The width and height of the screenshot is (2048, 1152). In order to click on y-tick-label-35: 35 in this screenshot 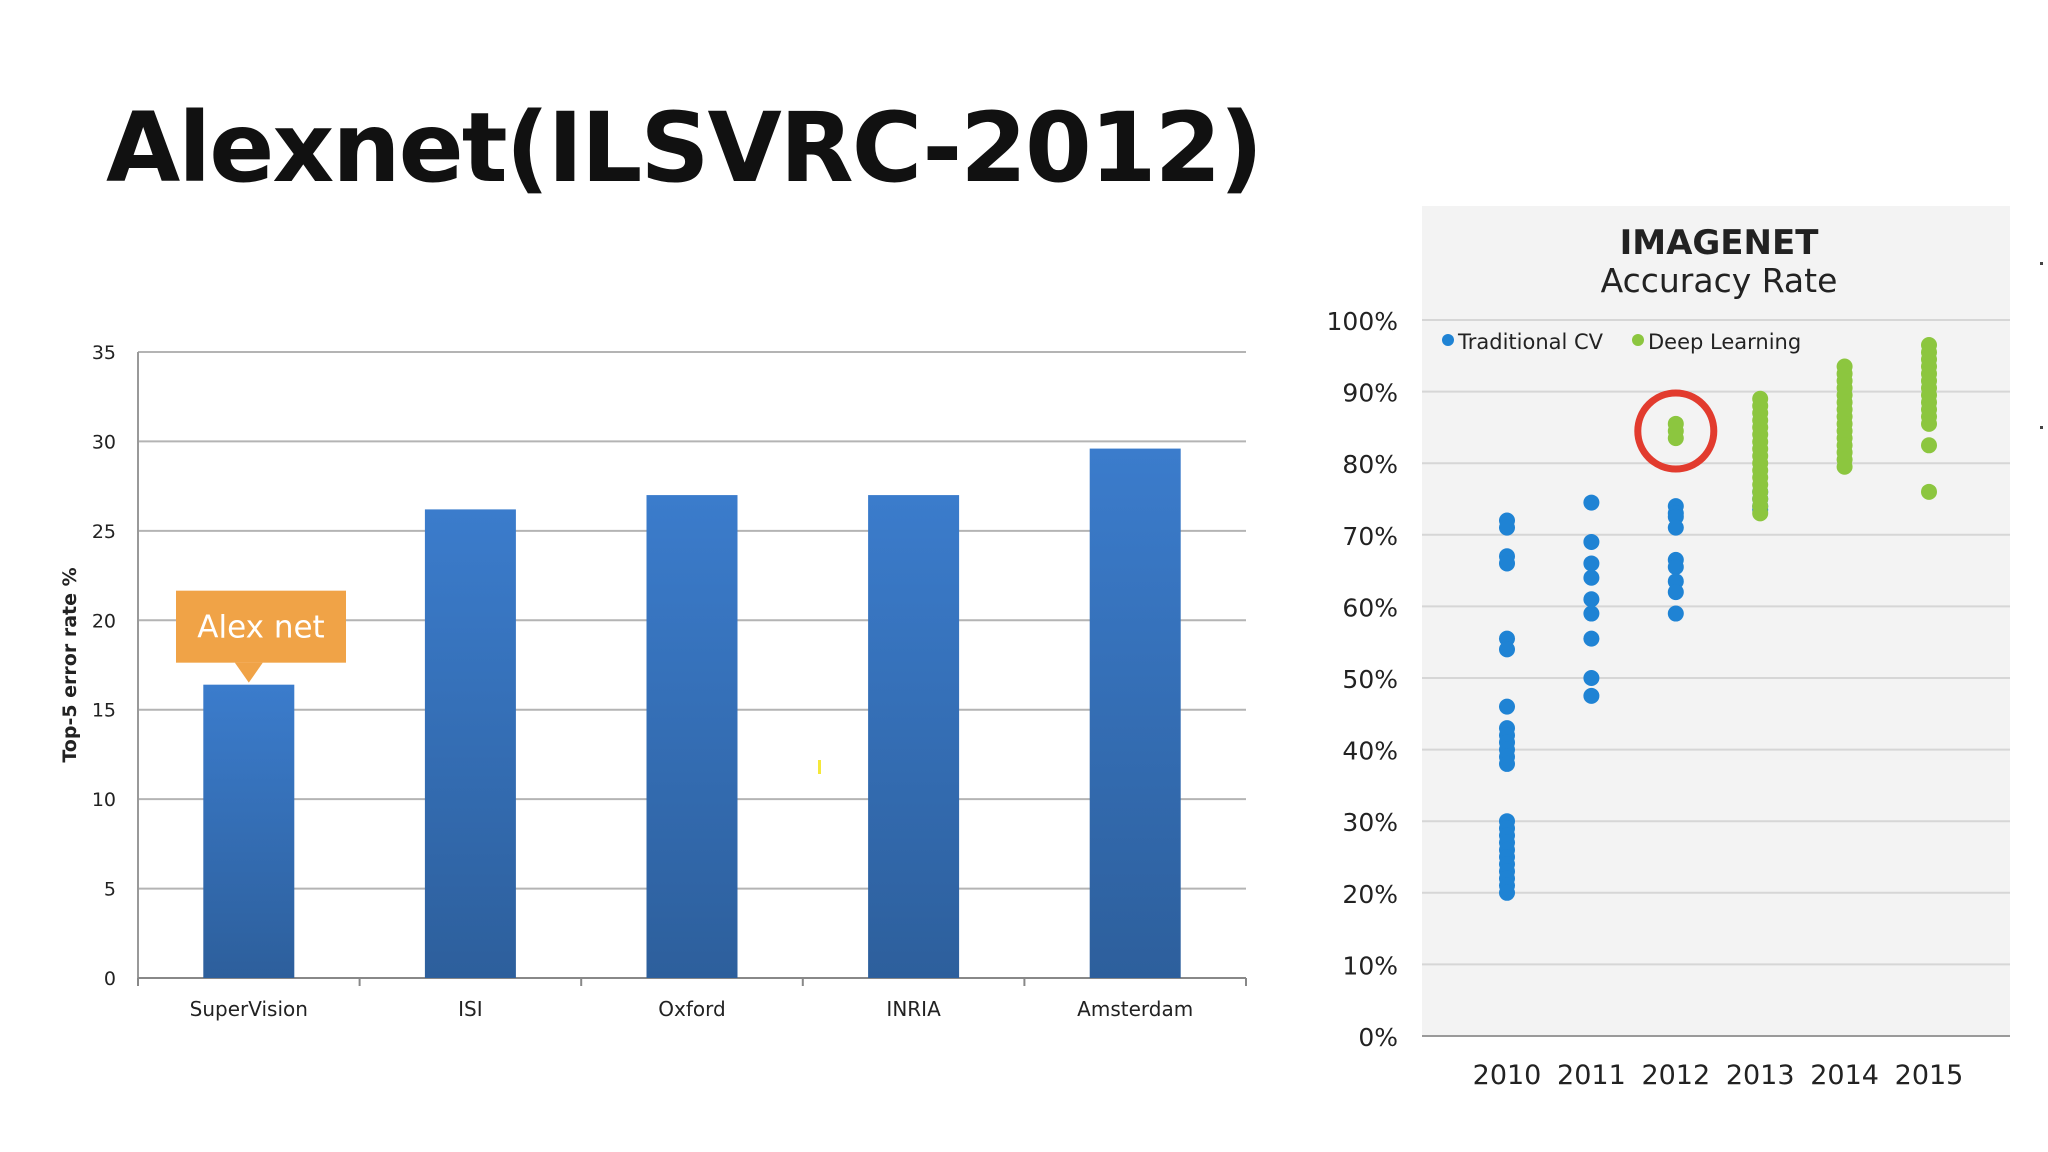, I will do `click(104, 353)`.